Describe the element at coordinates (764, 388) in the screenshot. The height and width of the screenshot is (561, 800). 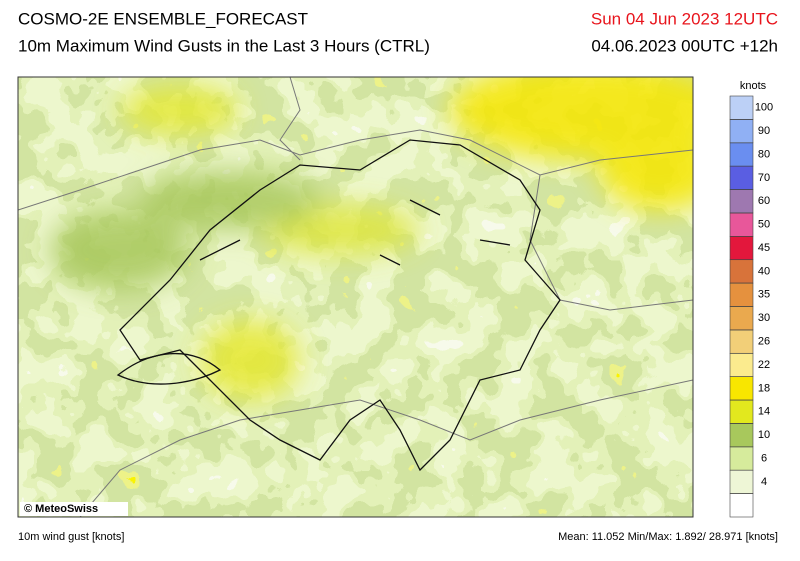
I see `colorbar-label: 18` at that location.